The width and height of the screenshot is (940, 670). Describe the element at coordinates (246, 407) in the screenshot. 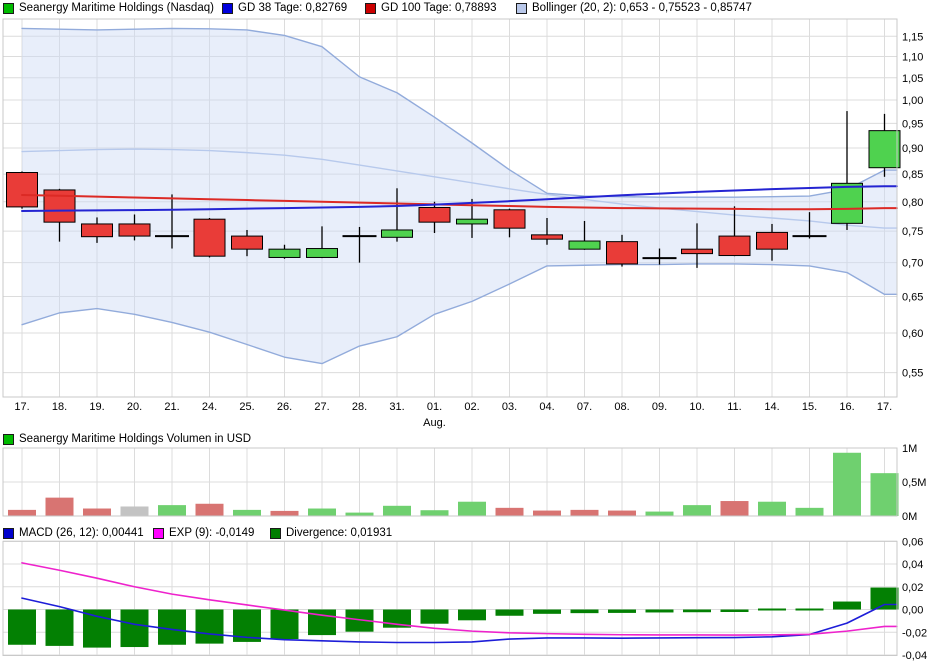

I see `x-axis-date-label: 25.` at that location.